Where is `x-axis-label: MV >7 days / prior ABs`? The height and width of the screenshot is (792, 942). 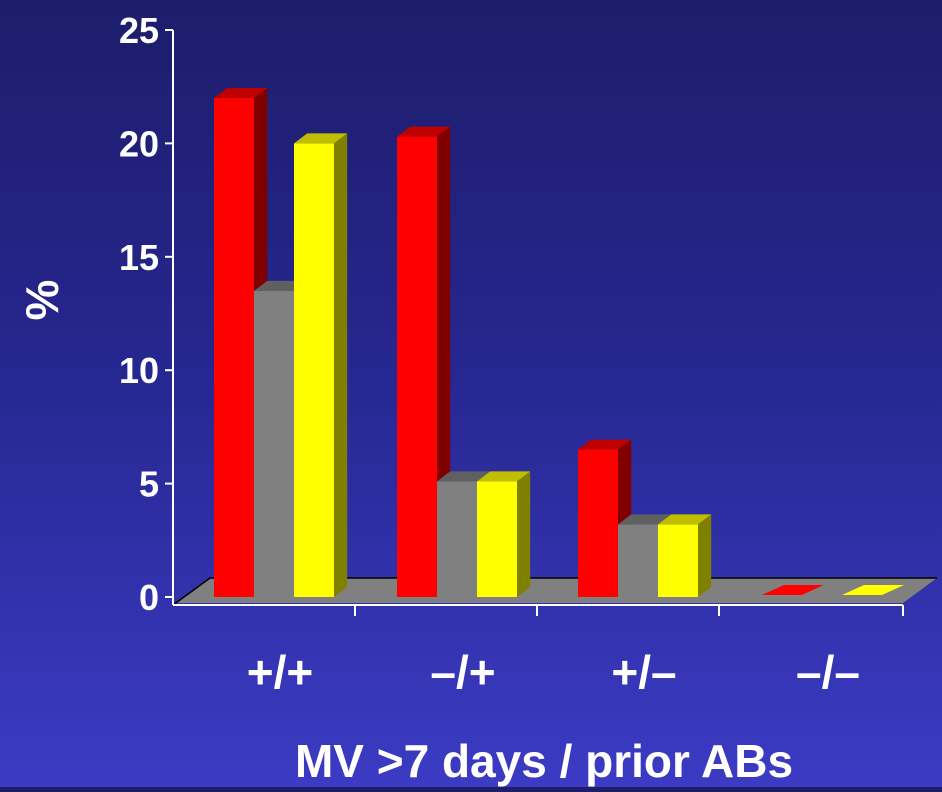
x-axis-label: MV >7 days / prior ABs is located at coordinates (544, 761).